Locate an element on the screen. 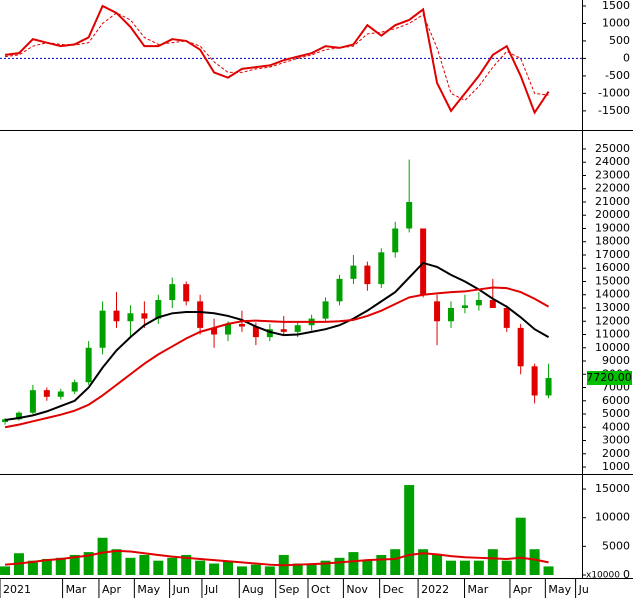  last-price-label: 7720.00 is located at coordinates (609, 377).